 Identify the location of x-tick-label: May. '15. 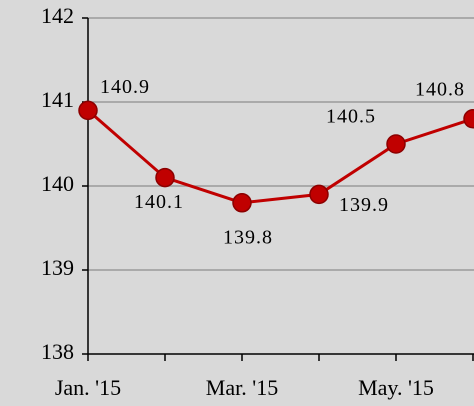
(396, 387).